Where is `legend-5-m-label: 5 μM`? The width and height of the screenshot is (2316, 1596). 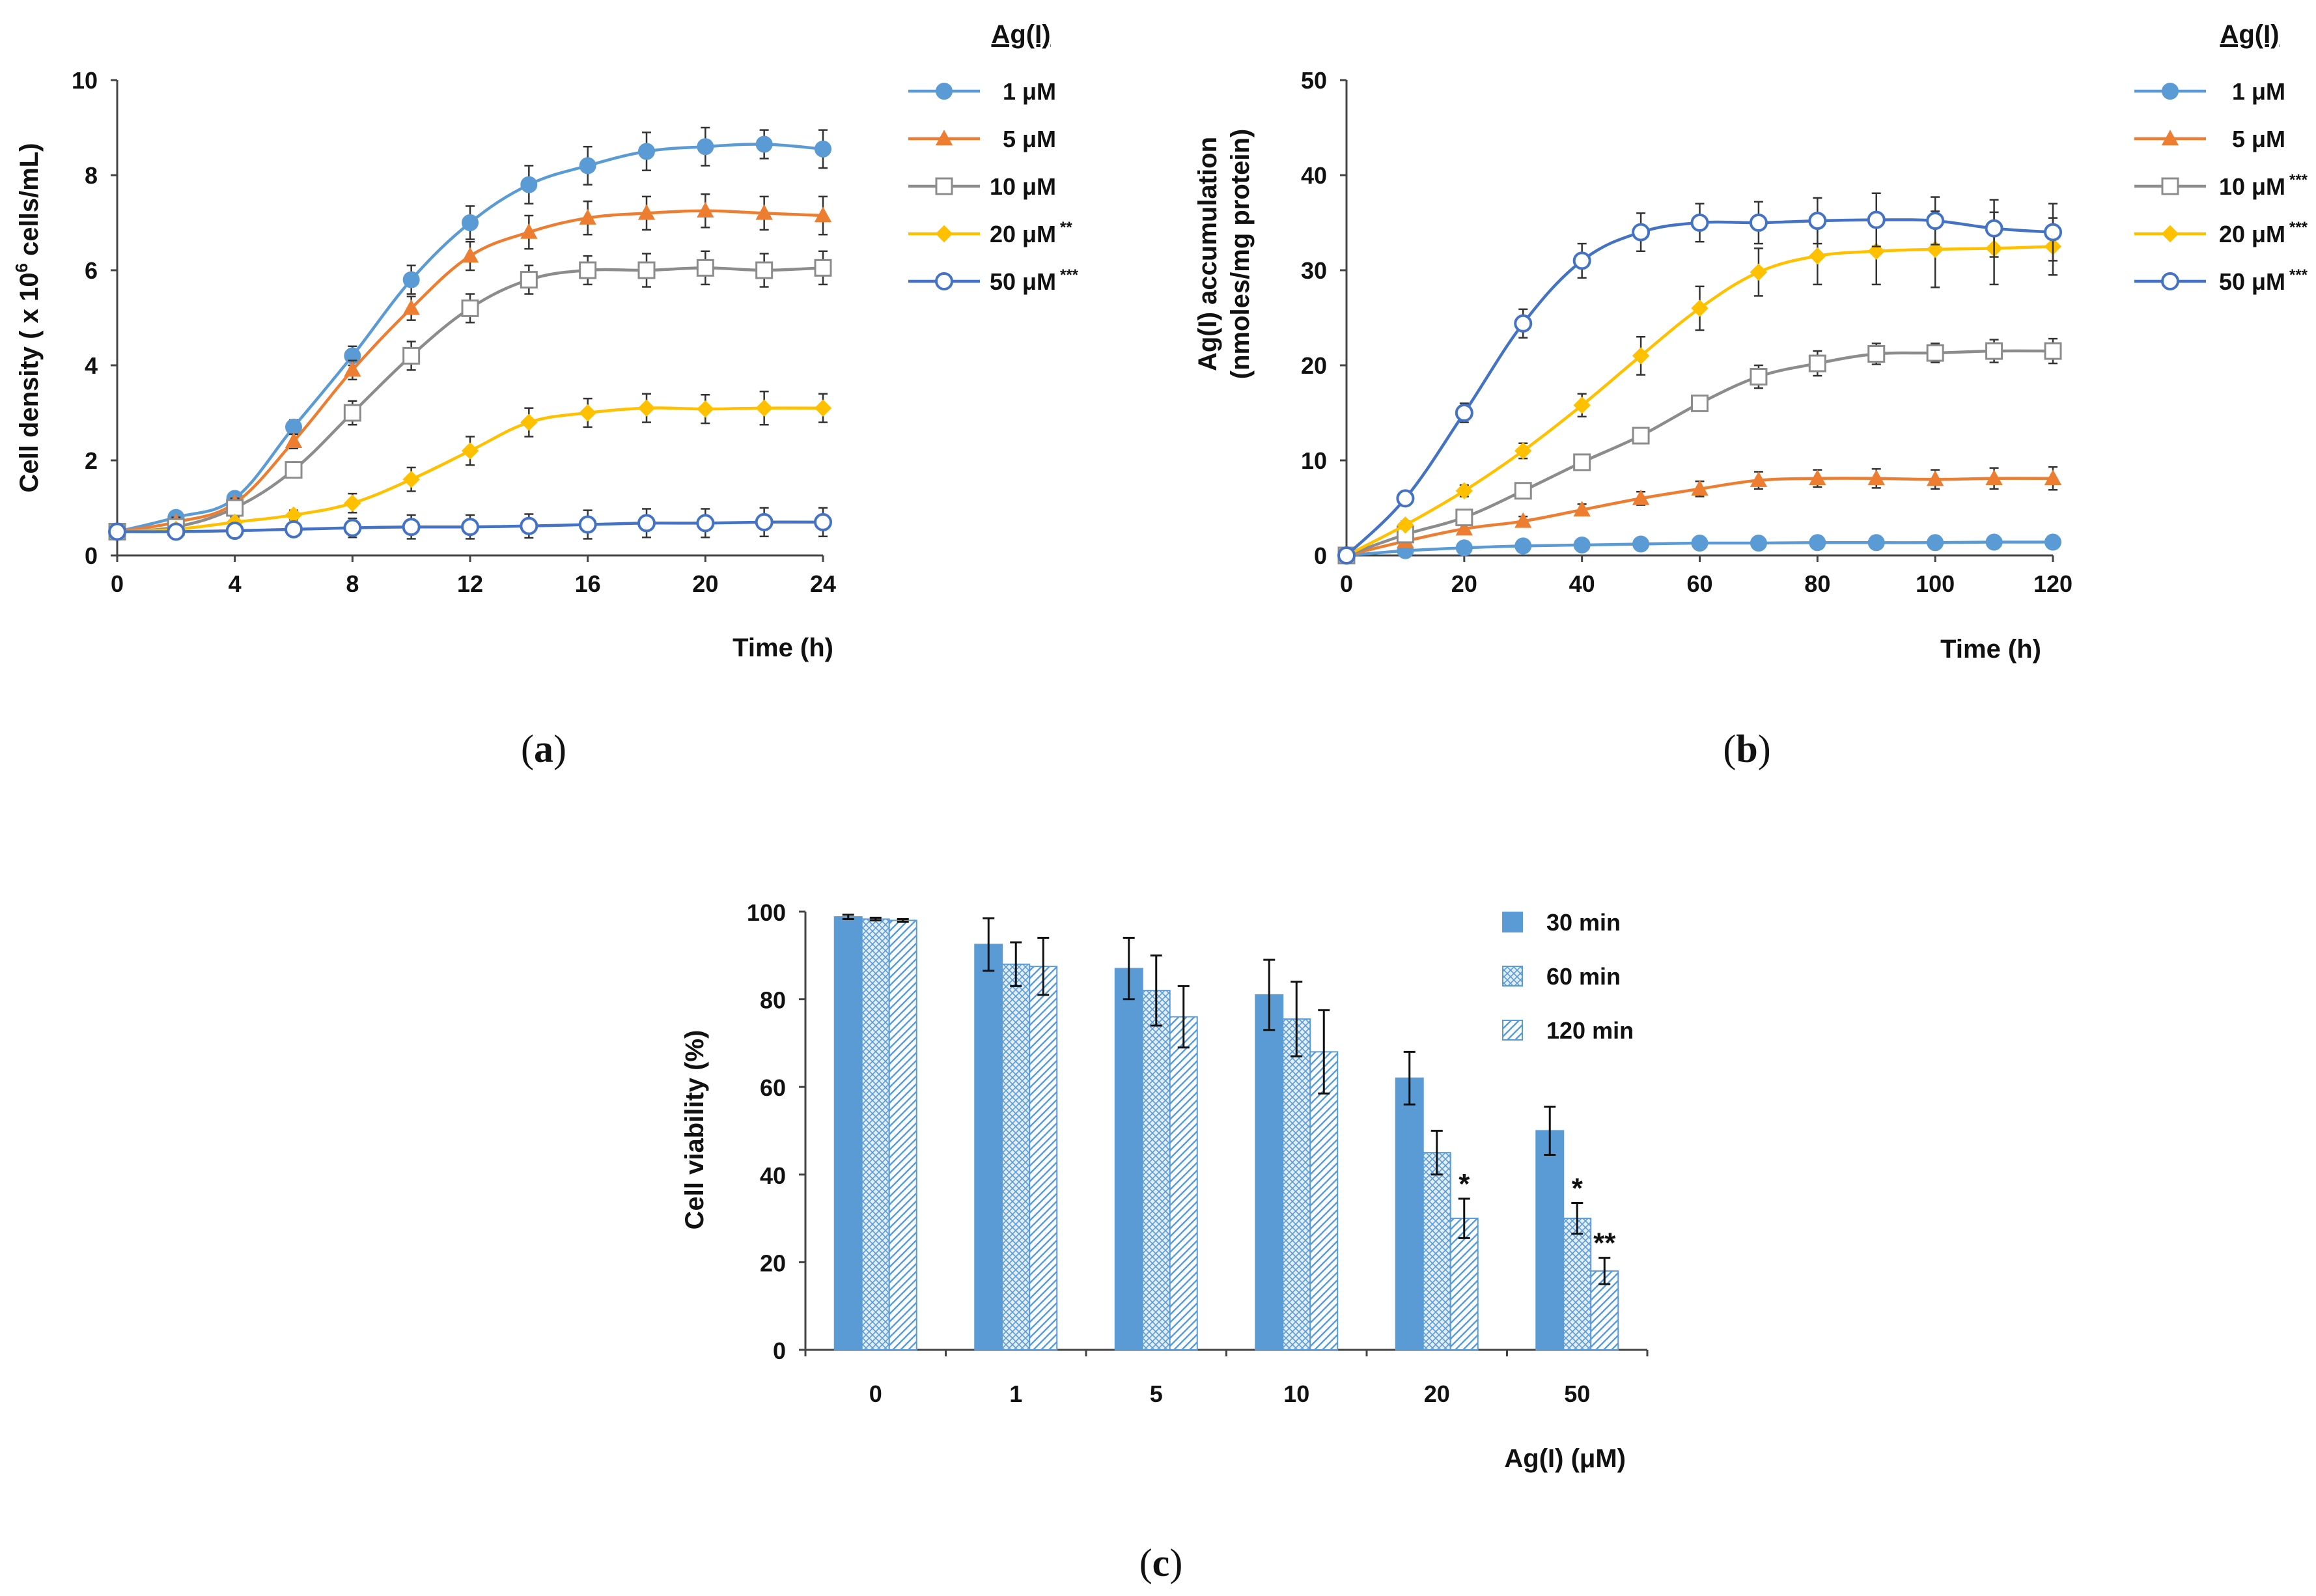 legend-5-m-label: 5 μM is located at coordinates (1029, 139).